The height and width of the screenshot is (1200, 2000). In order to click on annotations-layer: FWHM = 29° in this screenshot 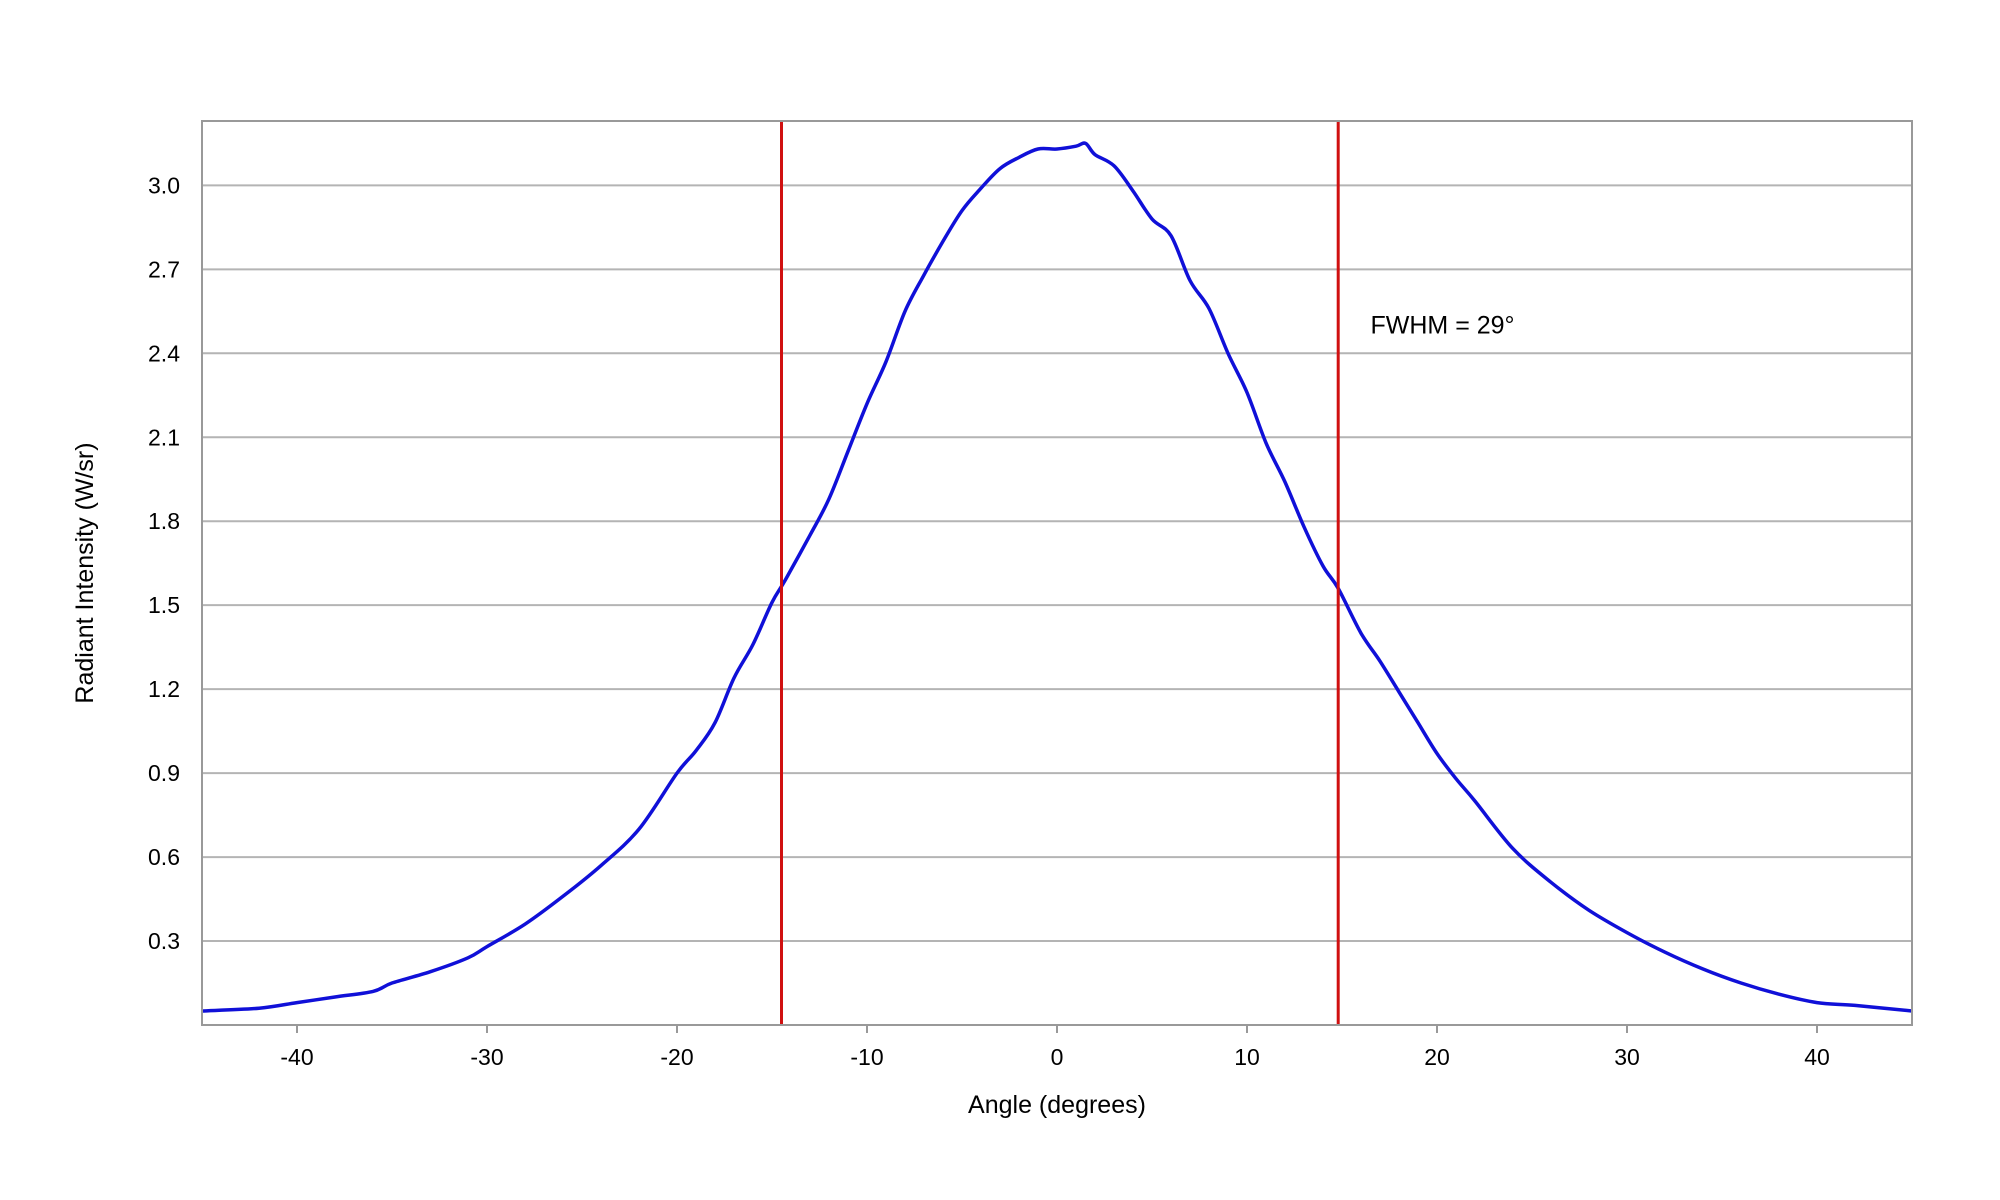, I will do `click(1443, 325)`.